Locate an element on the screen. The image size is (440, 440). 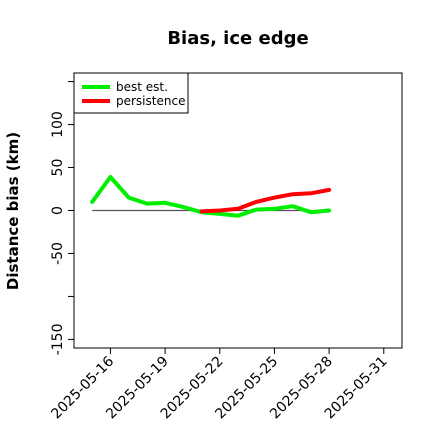
series-line-persistence is located at coordinates (265, 200).